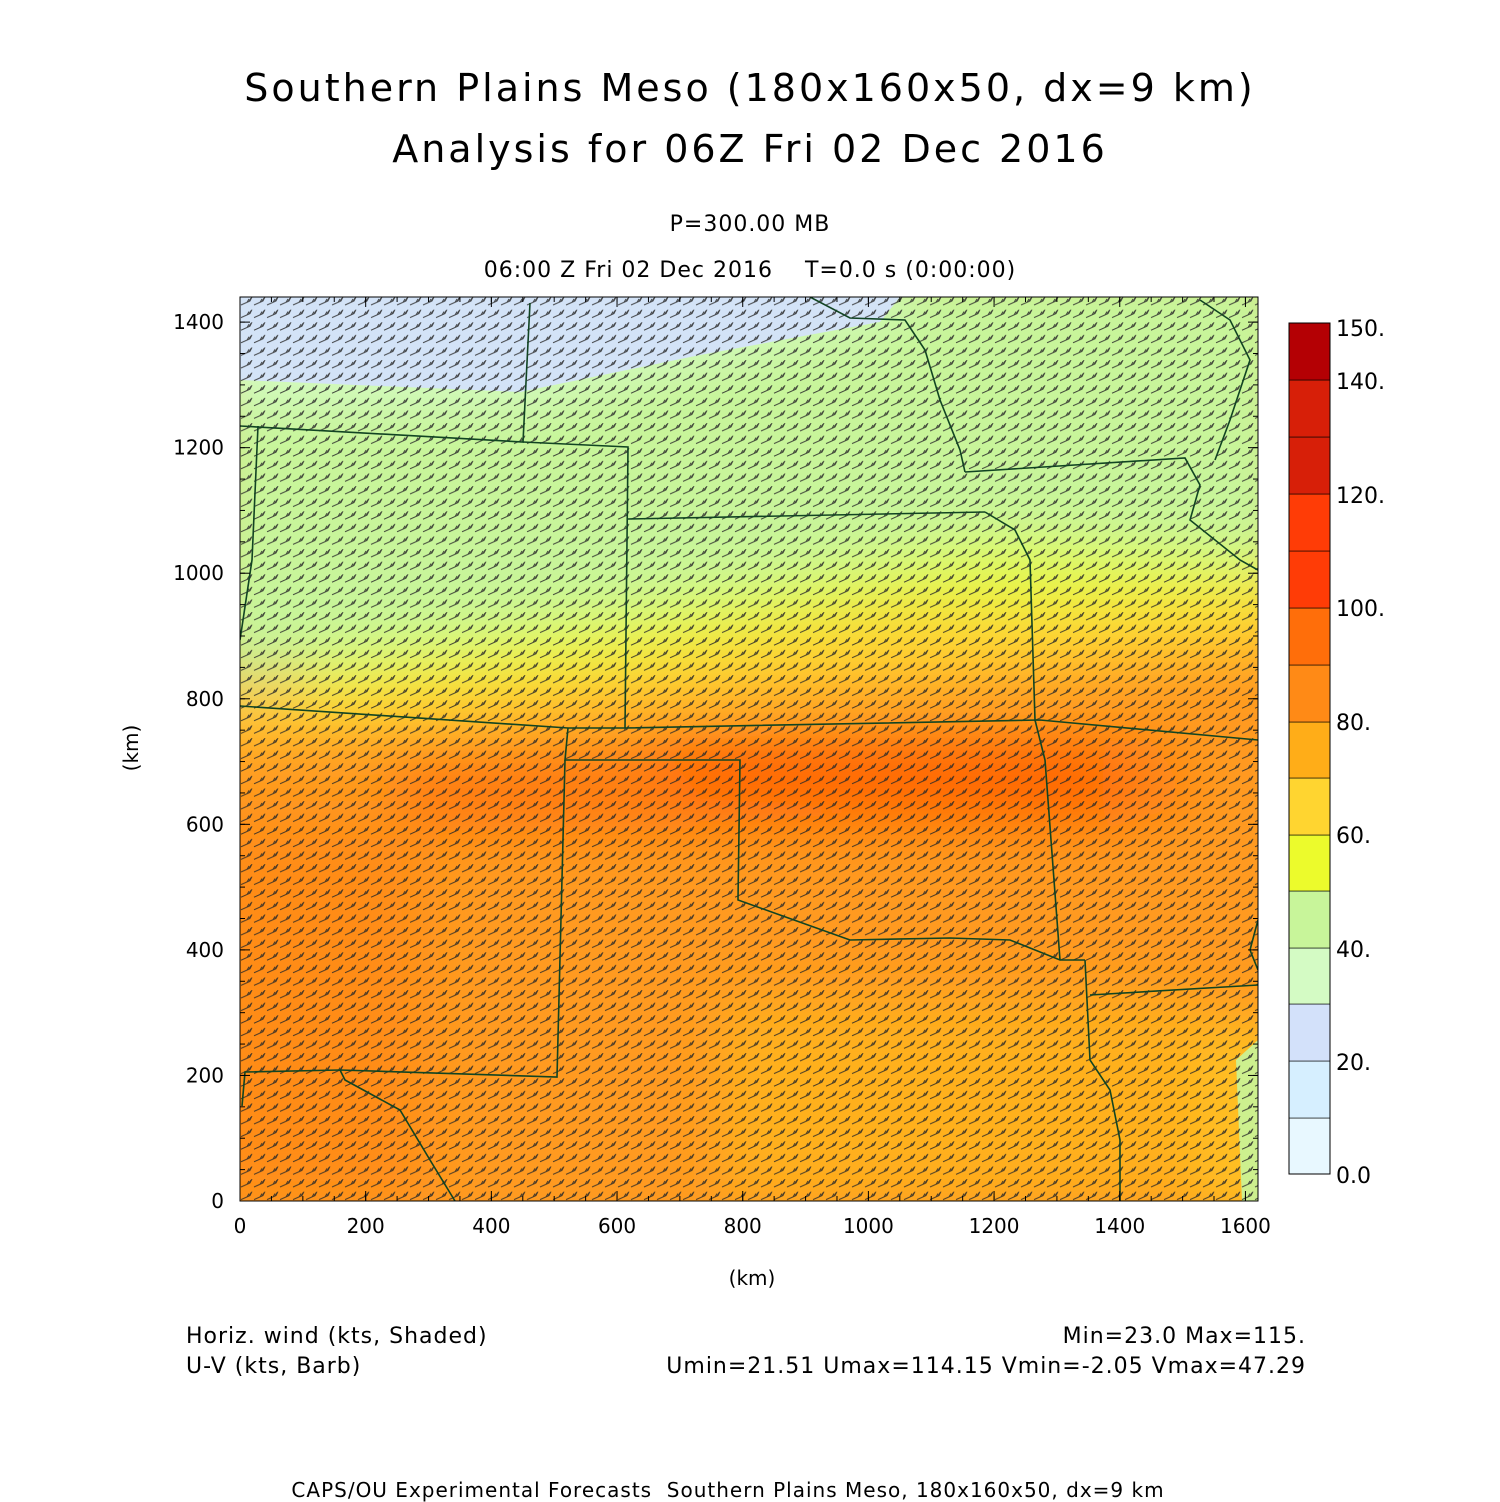 The image size is (1500, 1502). What do you see at coordinates (1353, 950) in the screenshot?
I see `colorbar-label: 40.` at bounding box center [1353, 950].